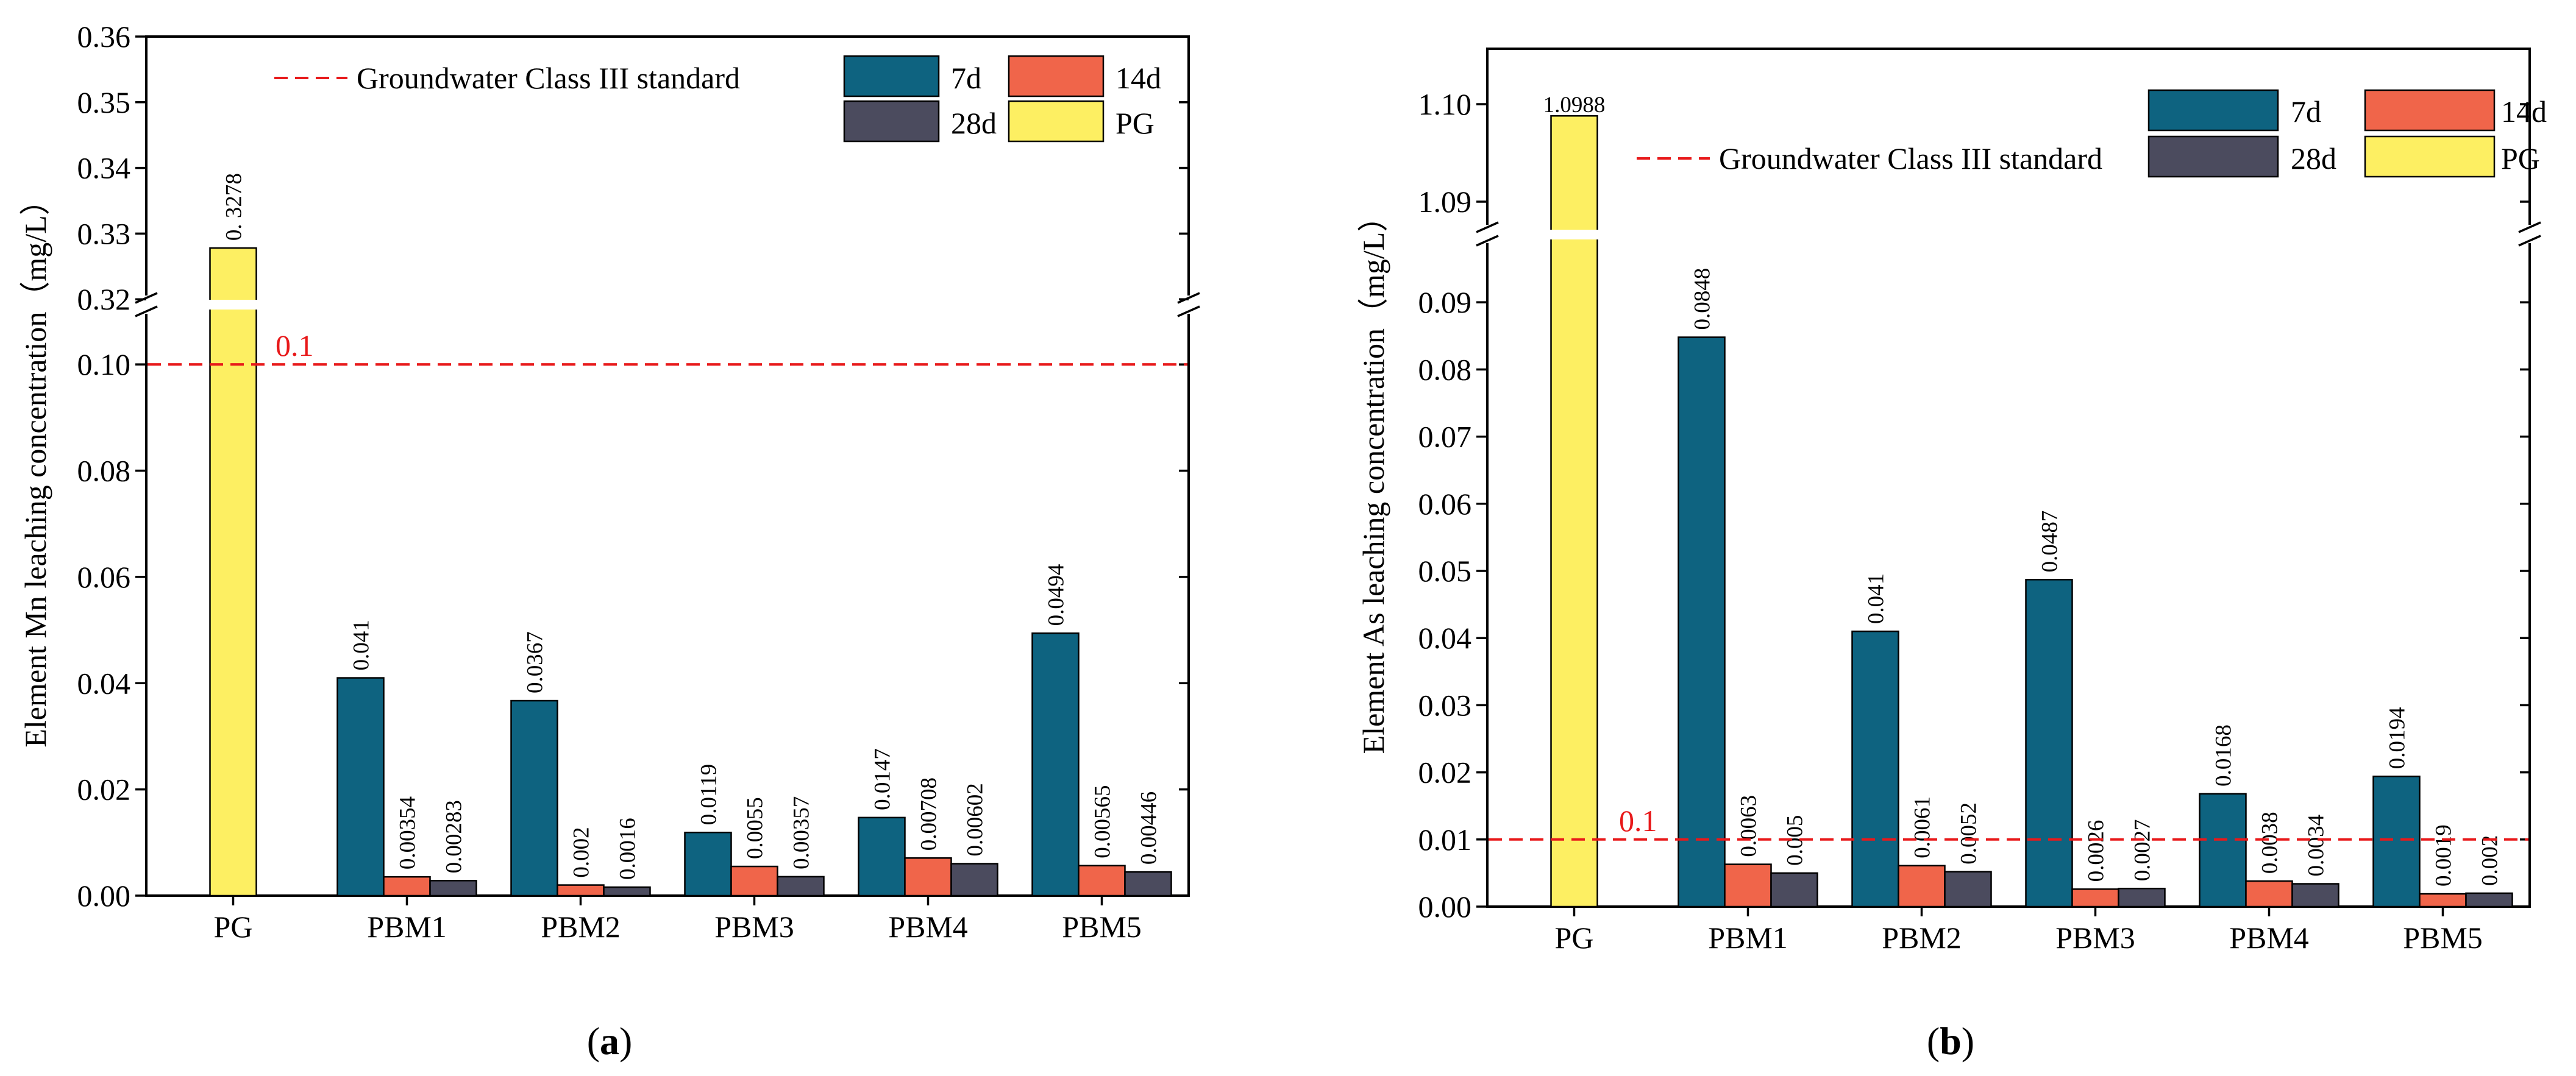 Image resolution: width=2576 pixels, height=1076 pixels. I want to click on panel-a-legend-28d-swatch, so click(891, 121).